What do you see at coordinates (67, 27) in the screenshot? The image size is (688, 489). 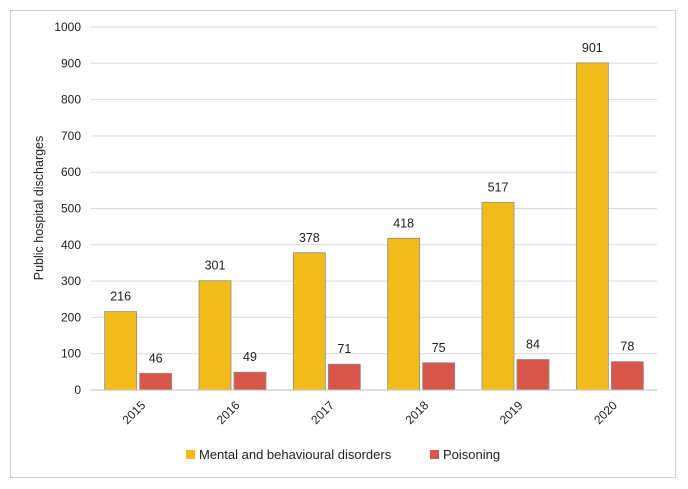 I see `y-tick-label: 1000` at bounding box center [67, 27].